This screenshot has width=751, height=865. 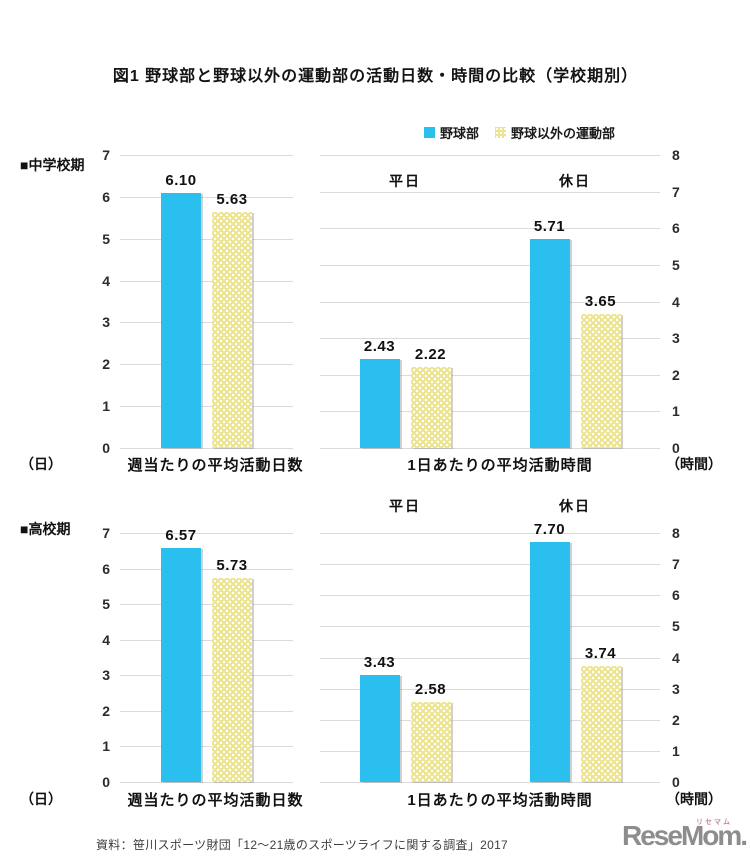 I want to click on bar-value-label: 5.73, so click(x=232, y=566).